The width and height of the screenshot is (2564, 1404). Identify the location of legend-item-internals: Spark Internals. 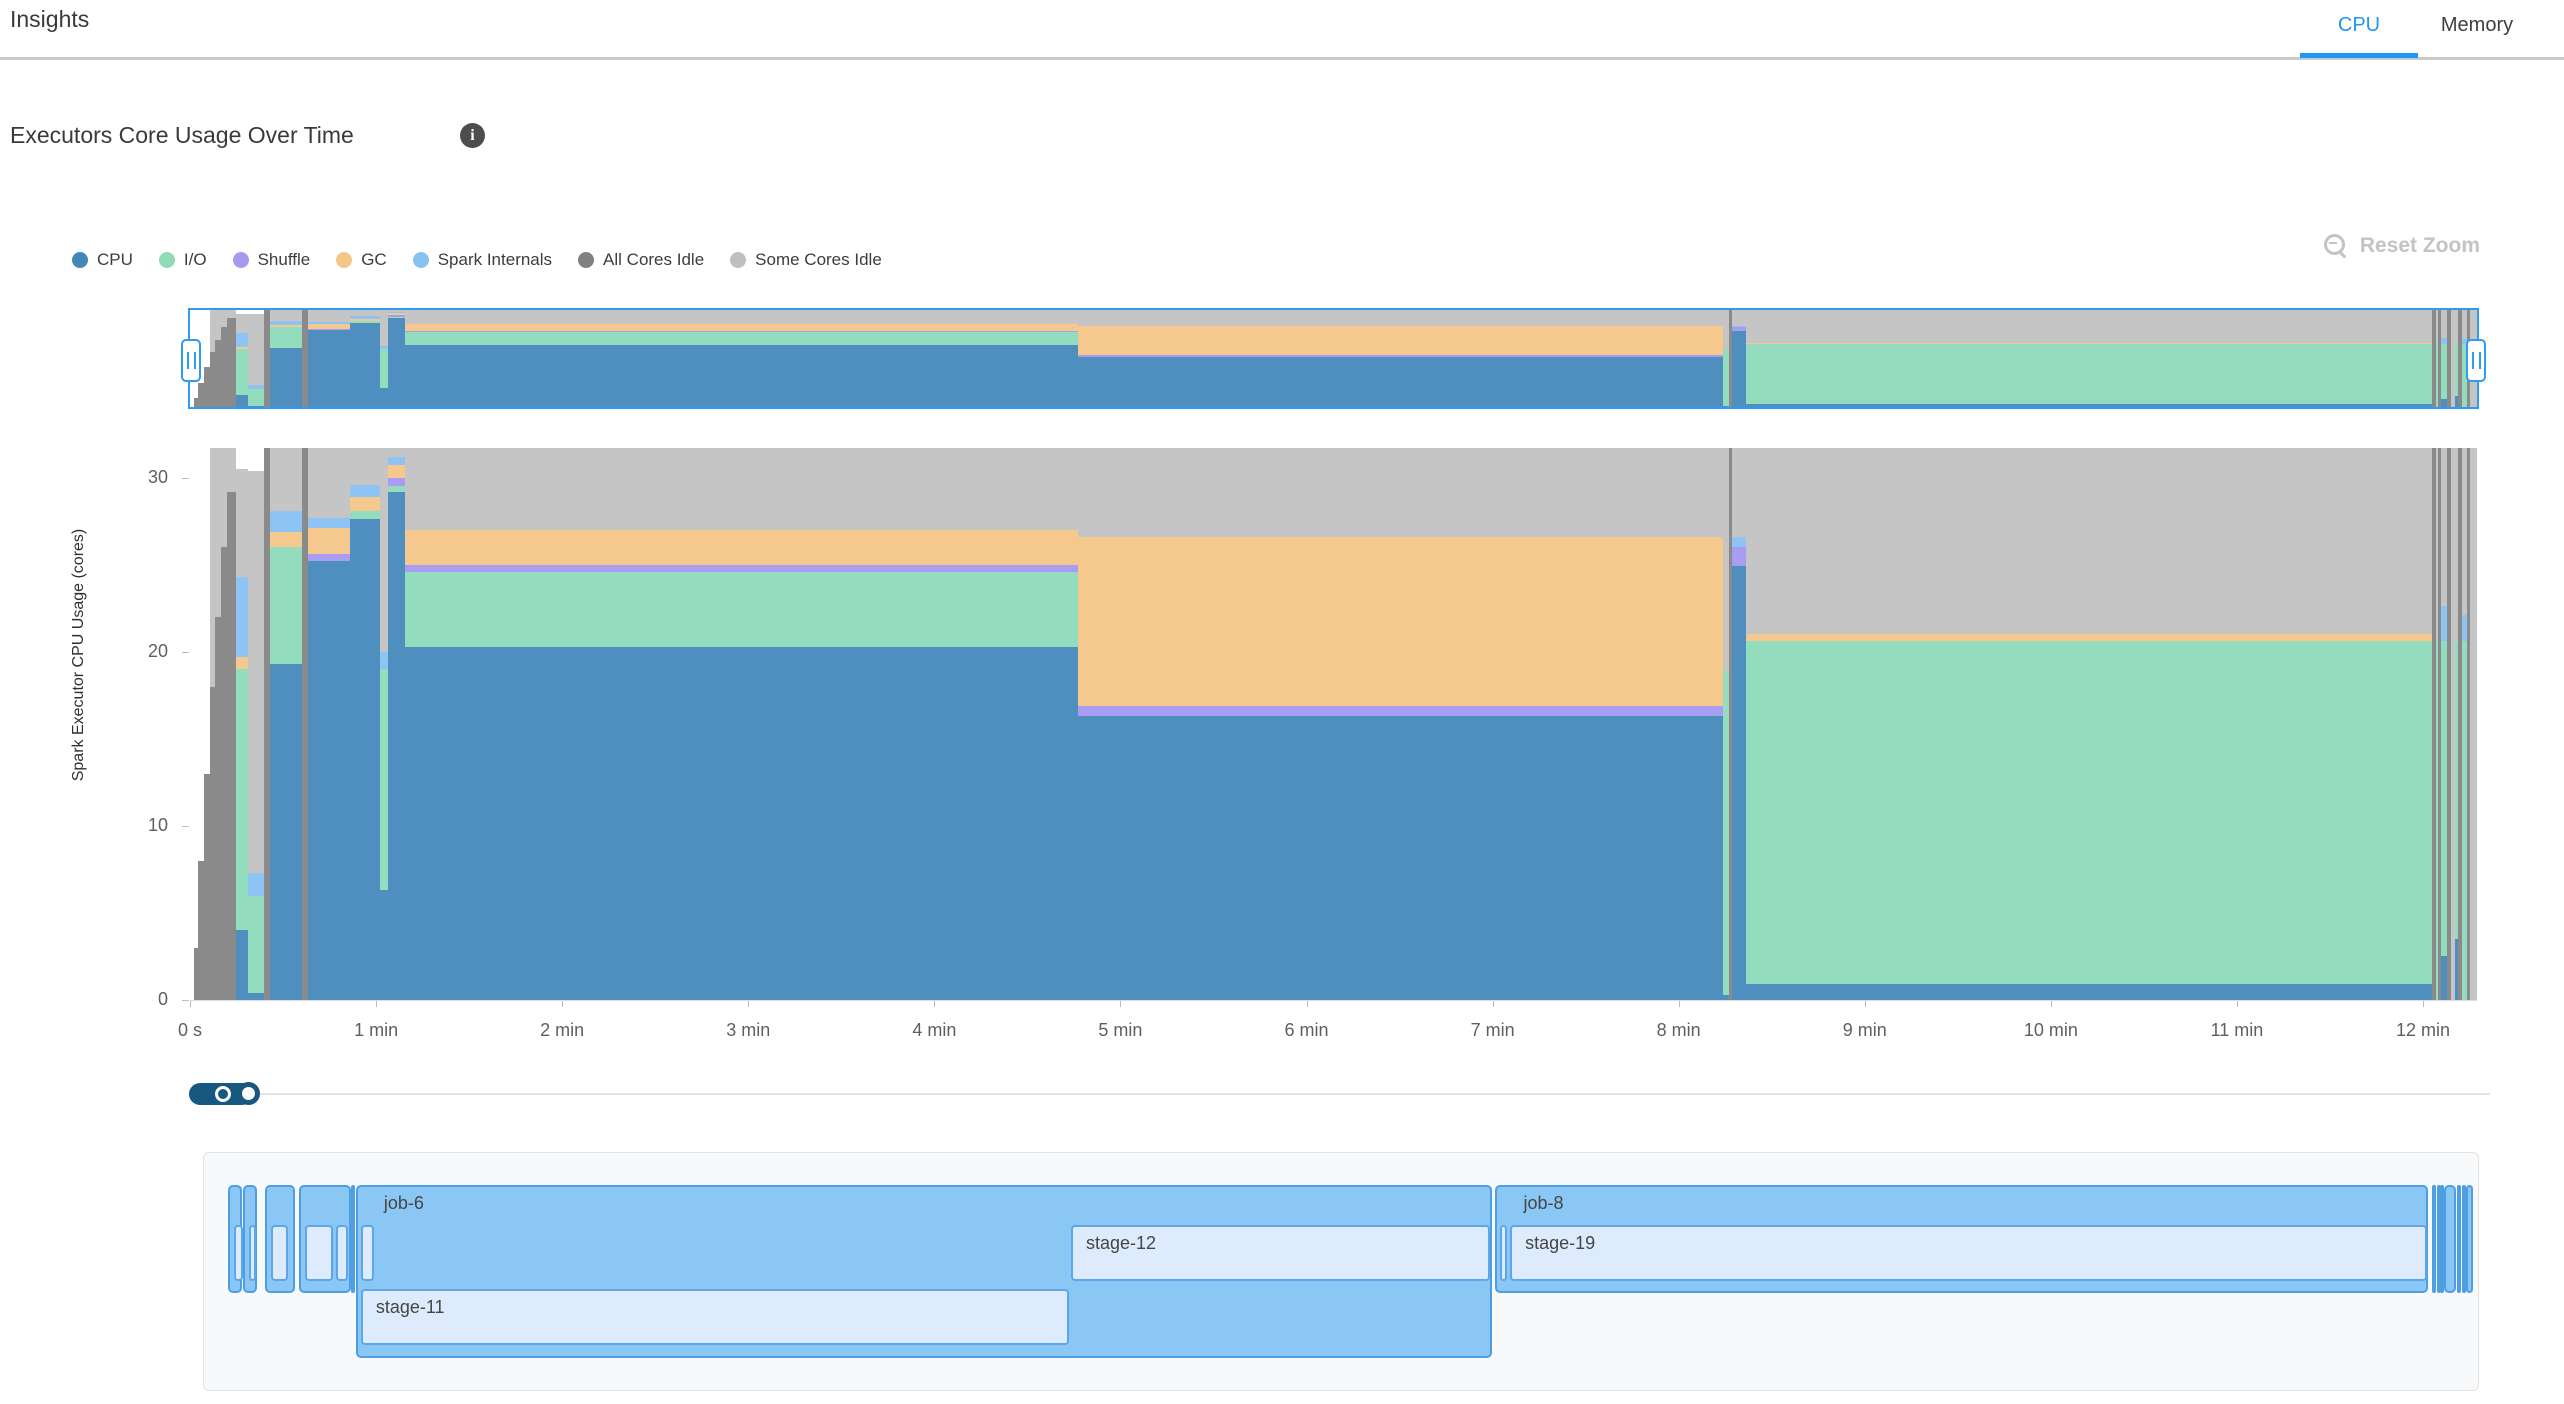
(482, 260).